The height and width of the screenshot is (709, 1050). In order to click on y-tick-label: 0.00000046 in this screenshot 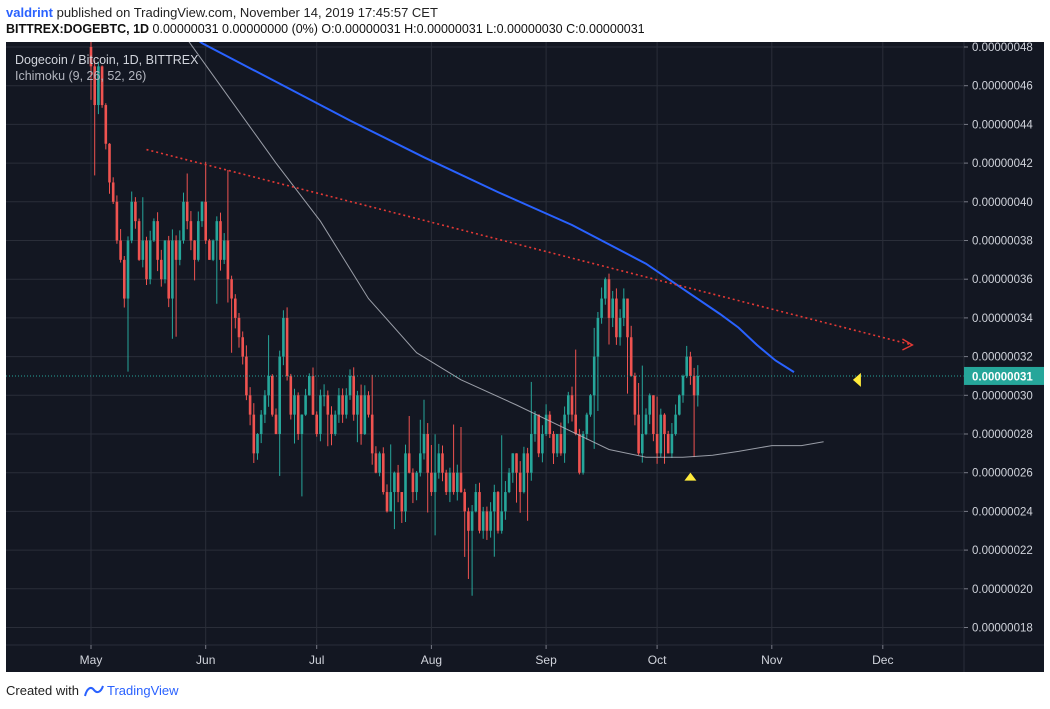, I will do `click(1002, 87)`.